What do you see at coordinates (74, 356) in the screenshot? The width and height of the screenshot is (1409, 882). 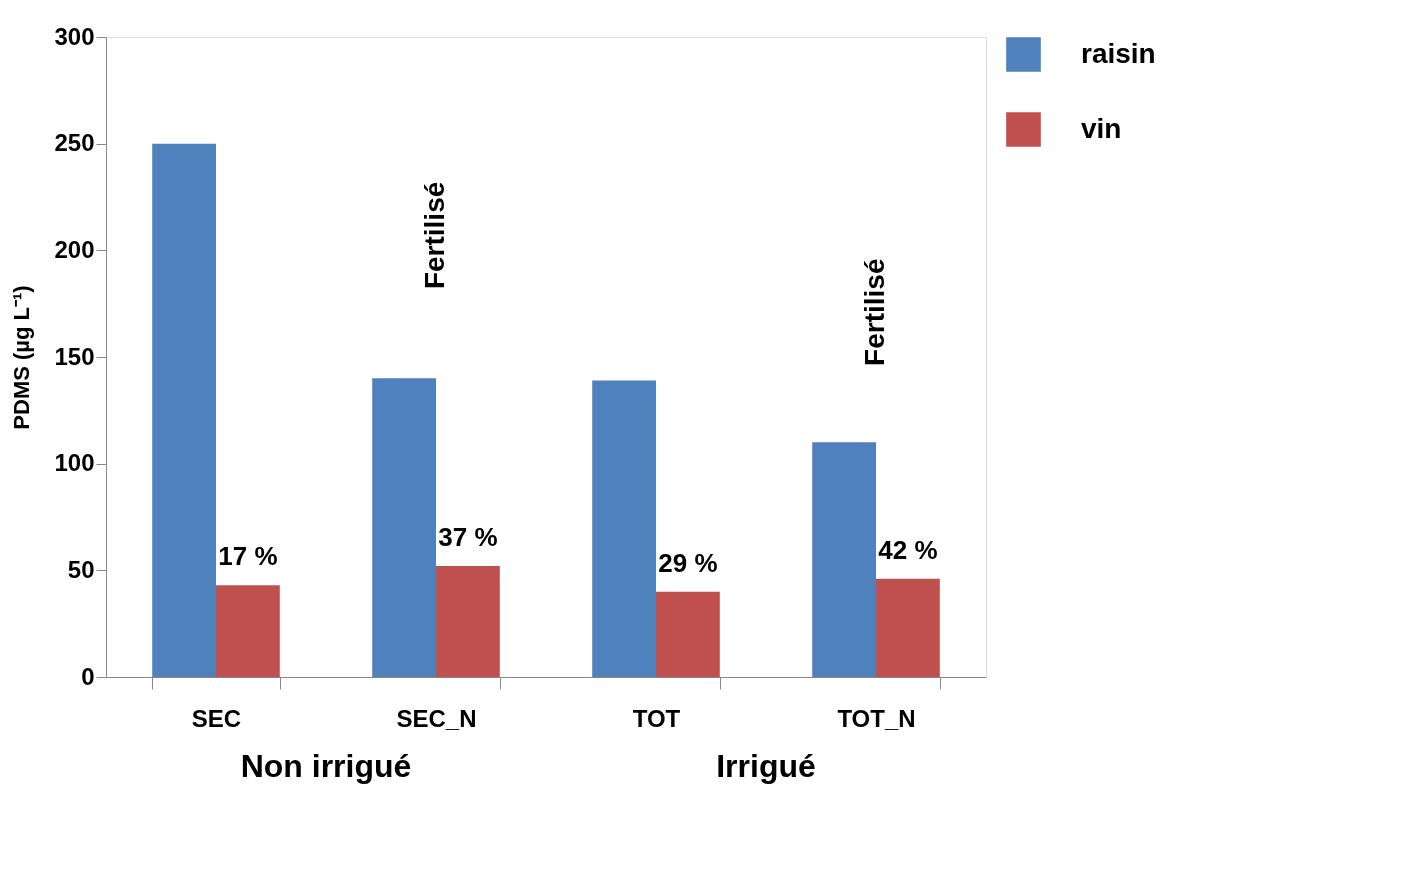 I see `y-tick-label: 150` at bounding box center [74, 356].